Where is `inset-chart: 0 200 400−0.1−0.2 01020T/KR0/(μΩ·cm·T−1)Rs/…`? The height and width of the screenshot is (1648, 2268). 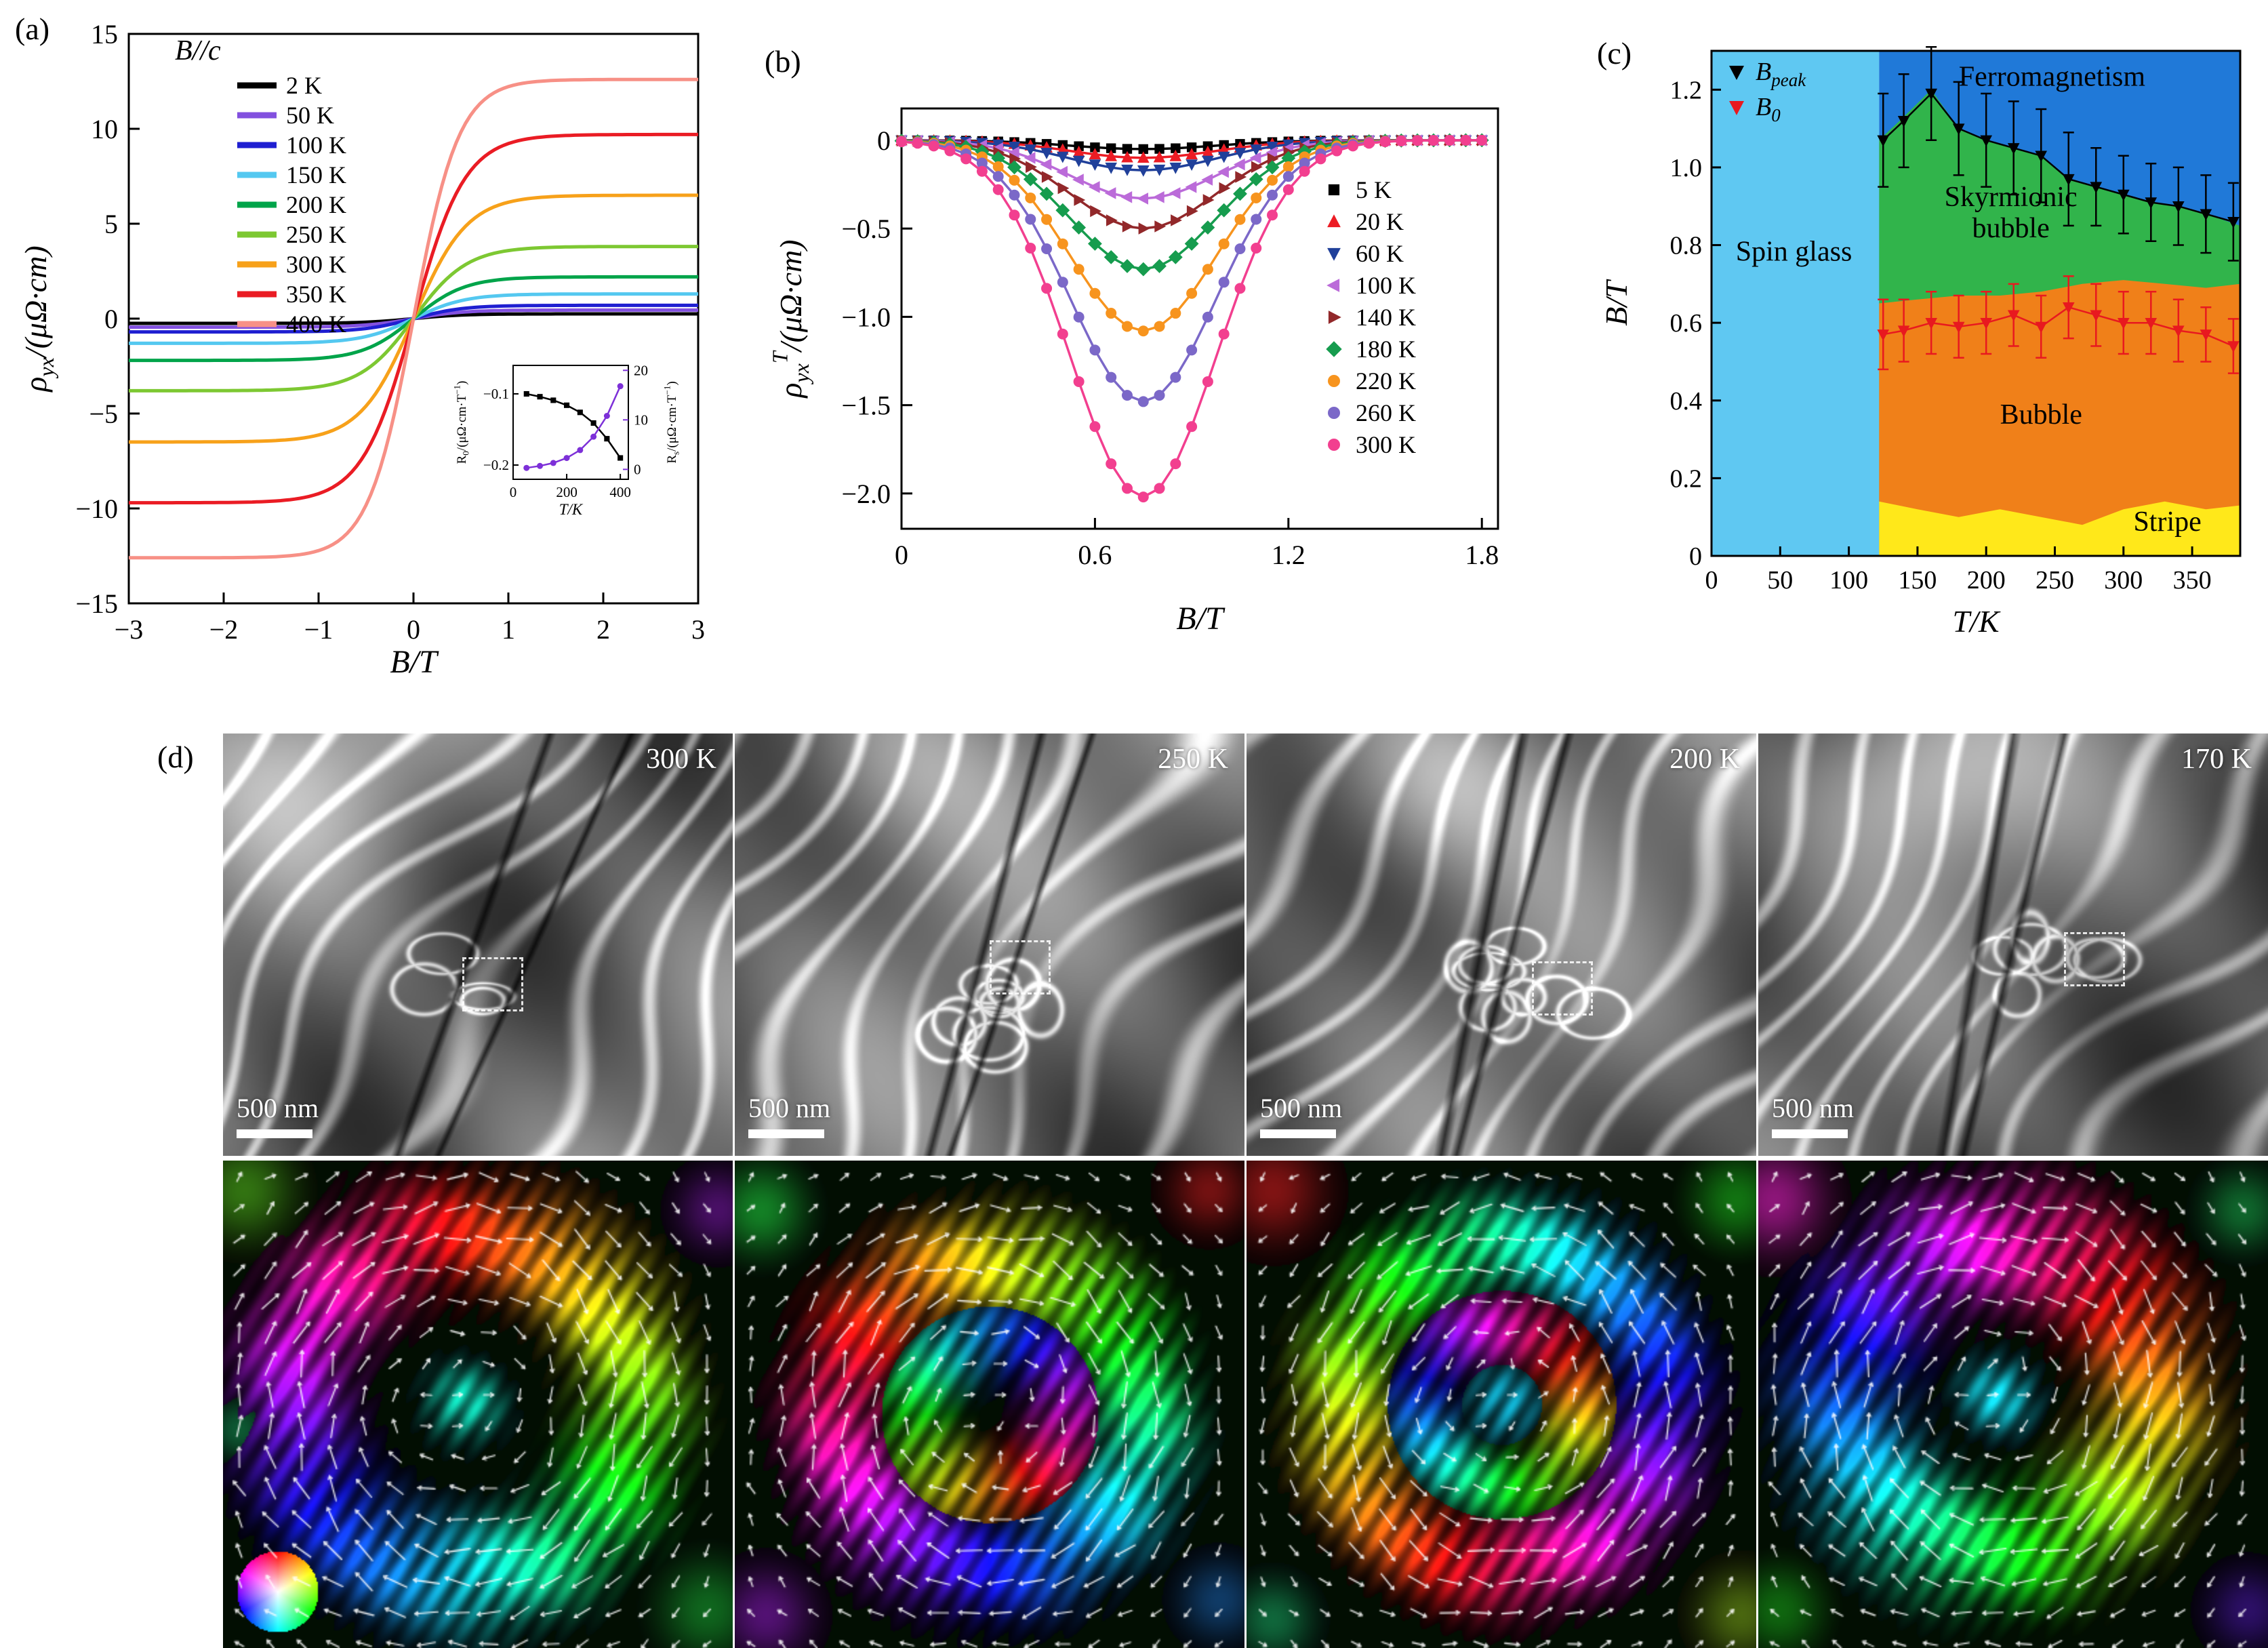 inset-chart: 0 200 400−0.1−0.2 01020T/KR0/(μΩ·cm·T−1)Rs/… is located at coordinates (566, 440).